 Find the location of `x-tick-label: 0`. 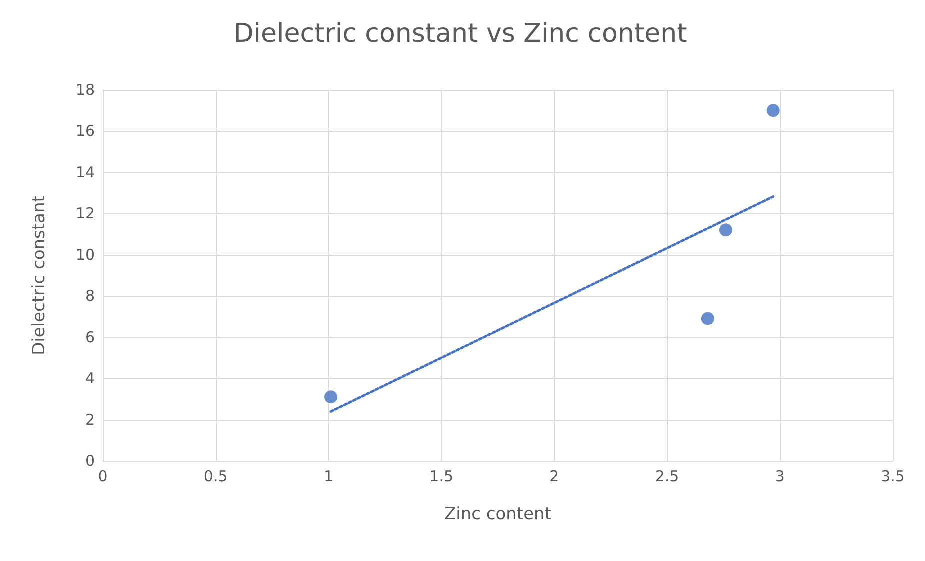

x-tick-label: 0 is located at coordinates (103, 477).